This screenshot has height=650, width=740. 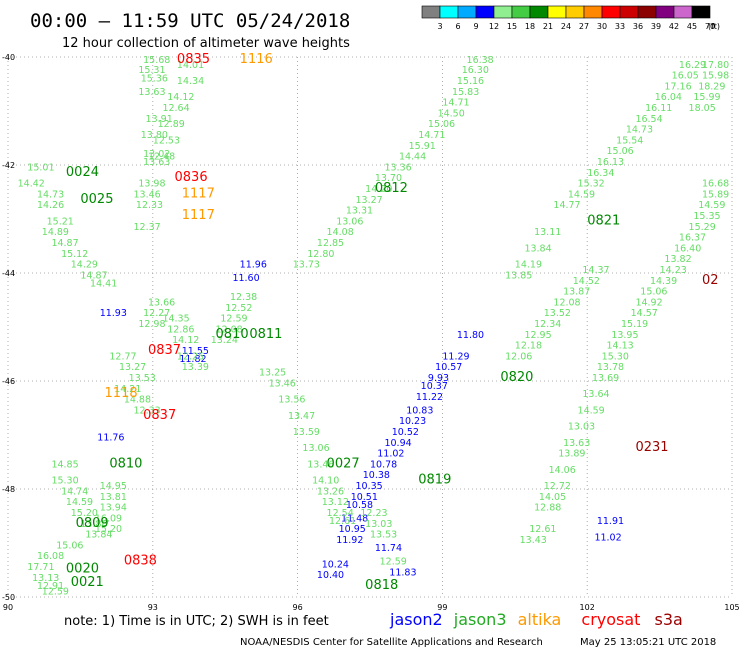 I want to click on jason3-data-label: 12.37, so click(x=146, y=227).